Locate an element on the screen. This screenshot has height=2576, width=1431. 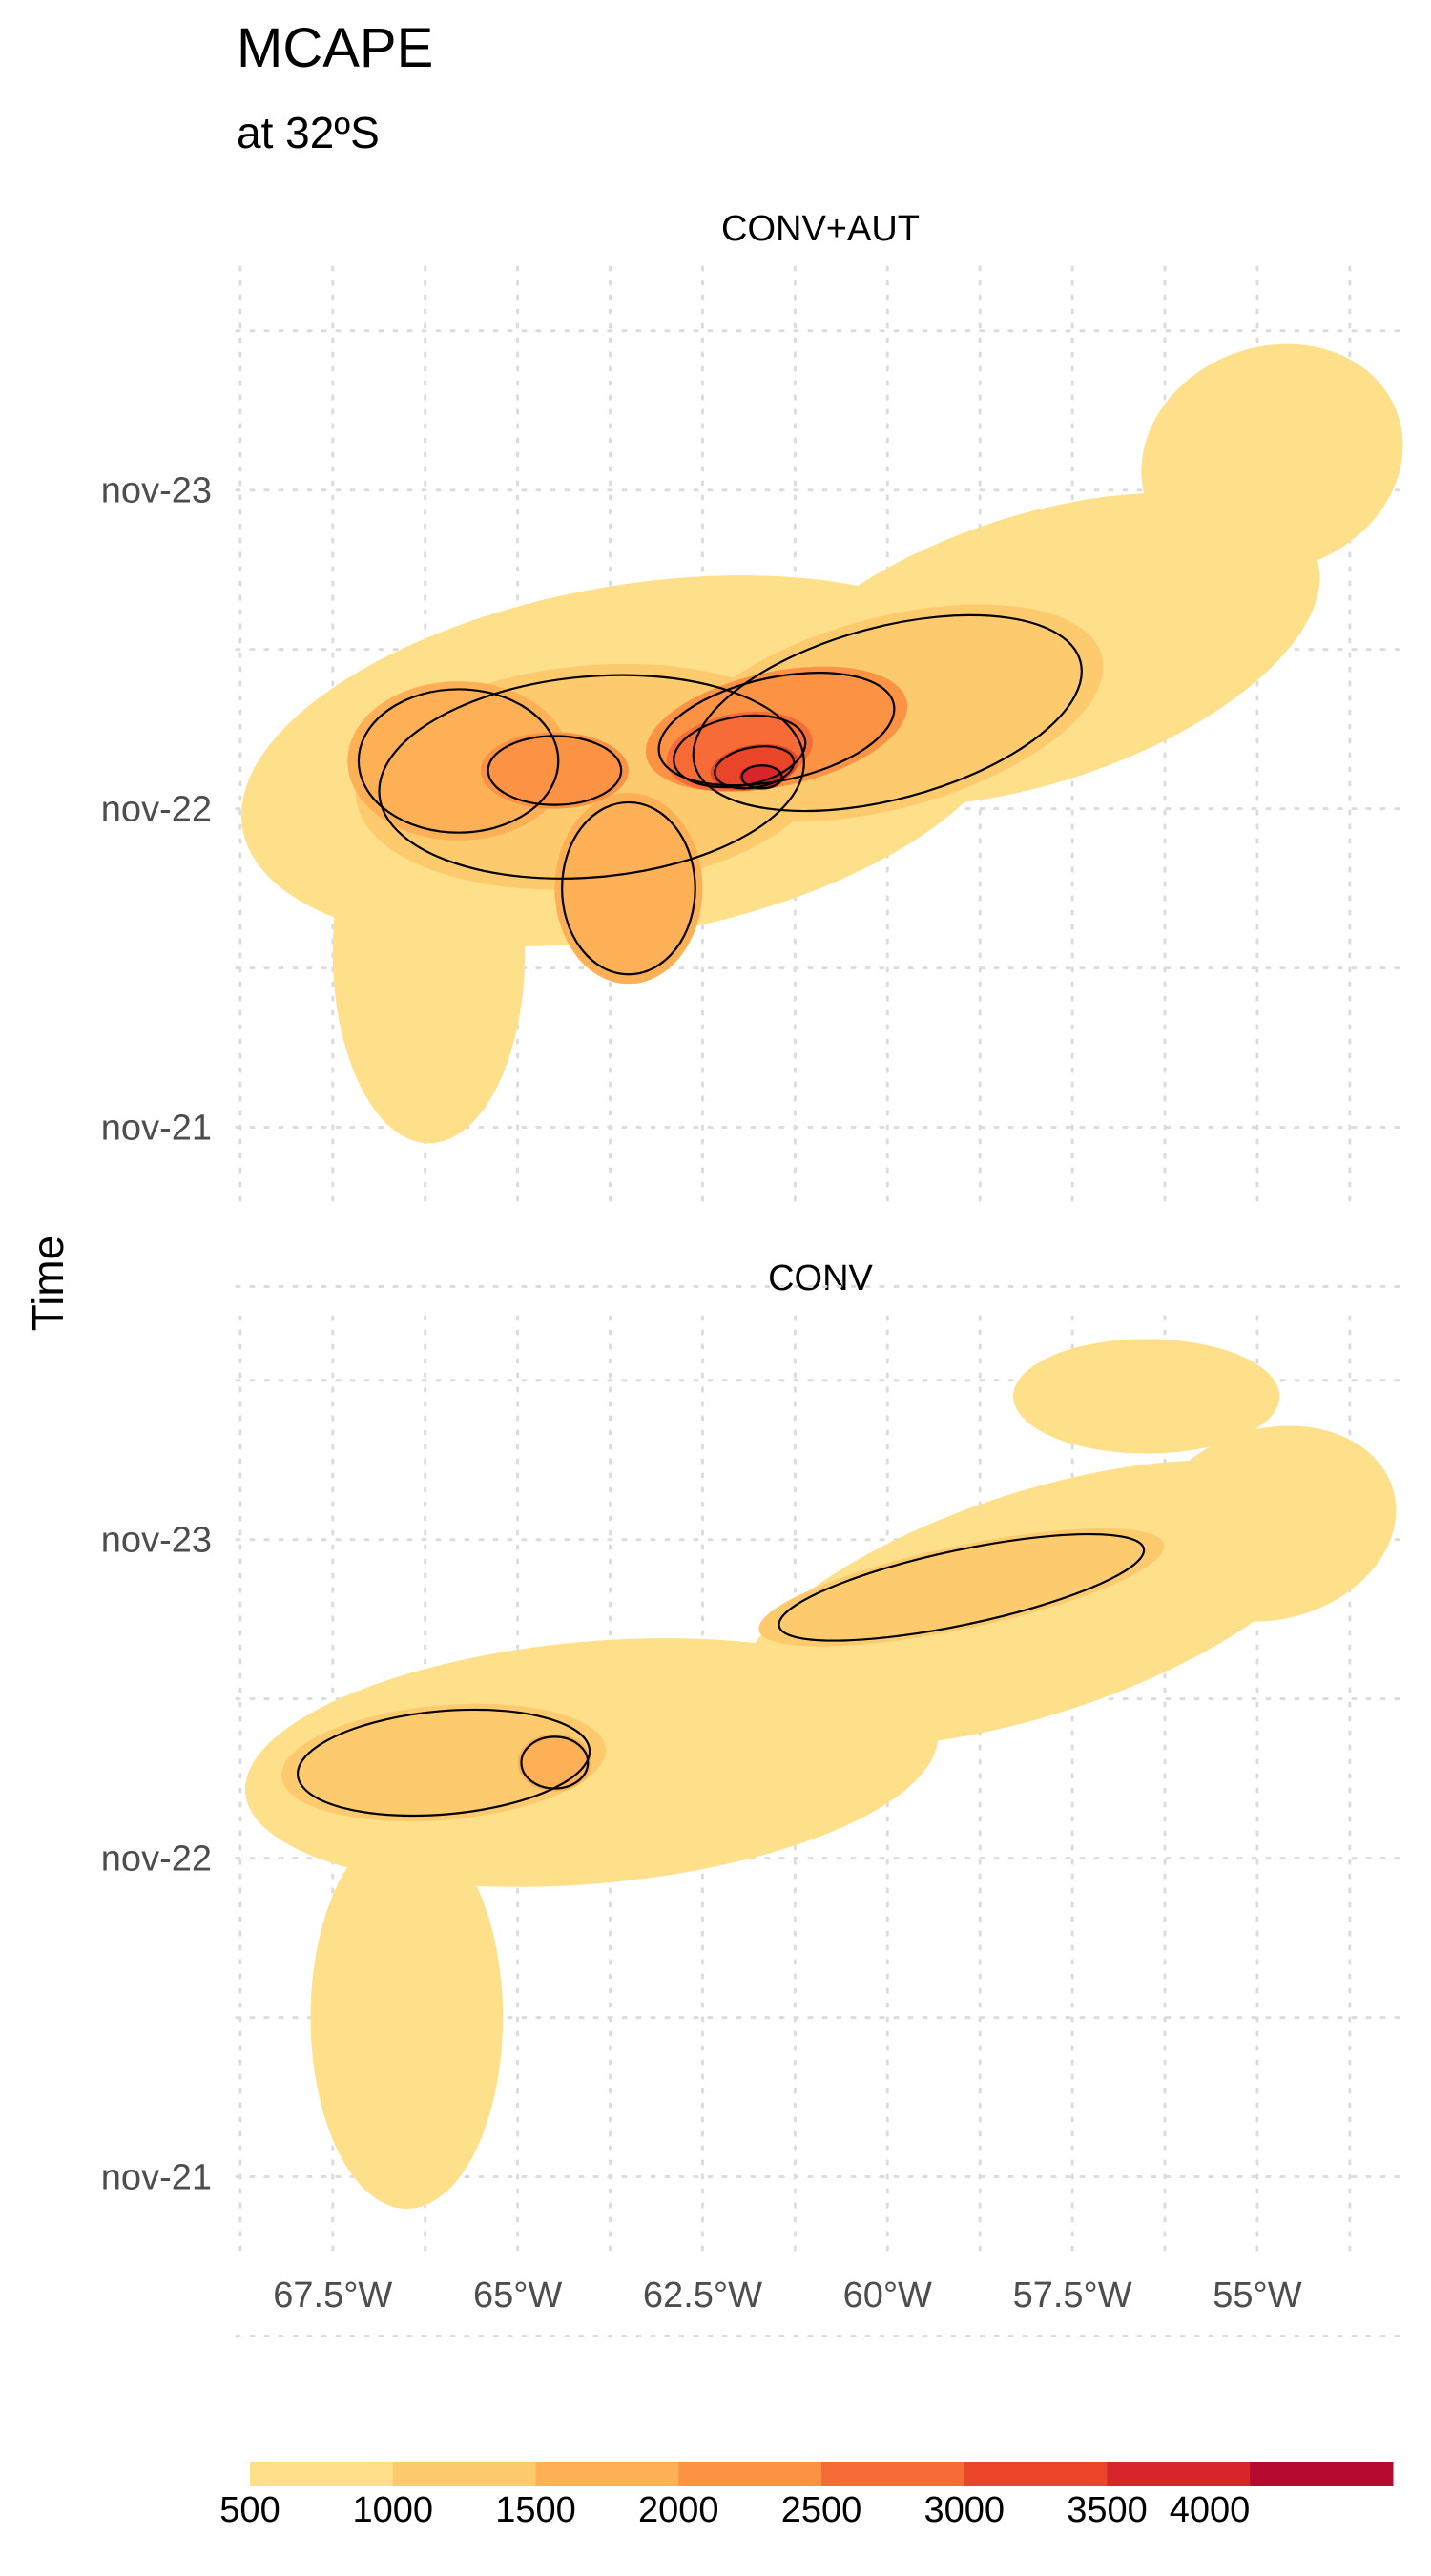
x-tick-label: 62.5°W is located at coordinates (702, 2295).